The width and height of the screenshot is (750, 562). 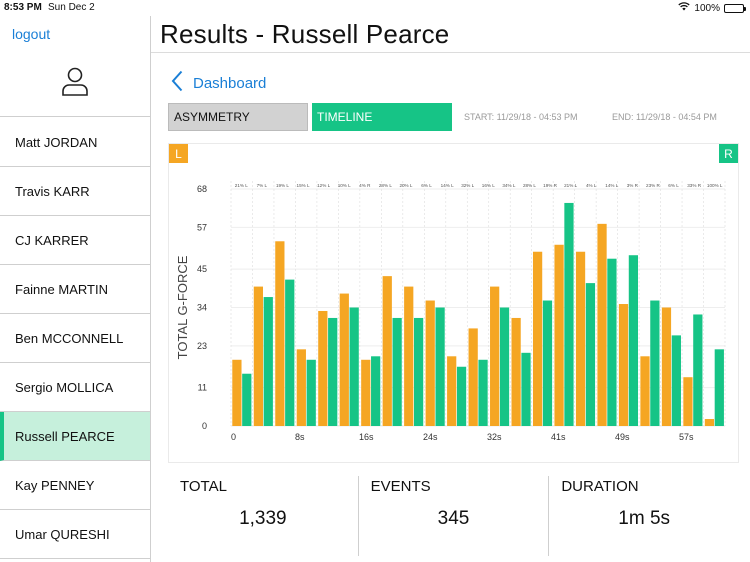 What do you see at coordinates (203, 486) in the screenshot?
I see `stat-label: TOTAL` at bounding box center [203, 486].